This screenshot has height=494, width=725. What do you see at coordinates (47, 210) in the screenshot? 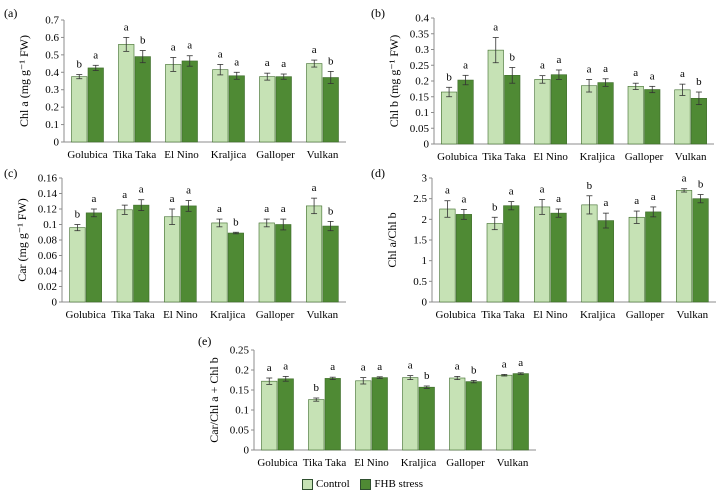
I see `y-tick-label: 0.12` at bounding box center [47, 210].